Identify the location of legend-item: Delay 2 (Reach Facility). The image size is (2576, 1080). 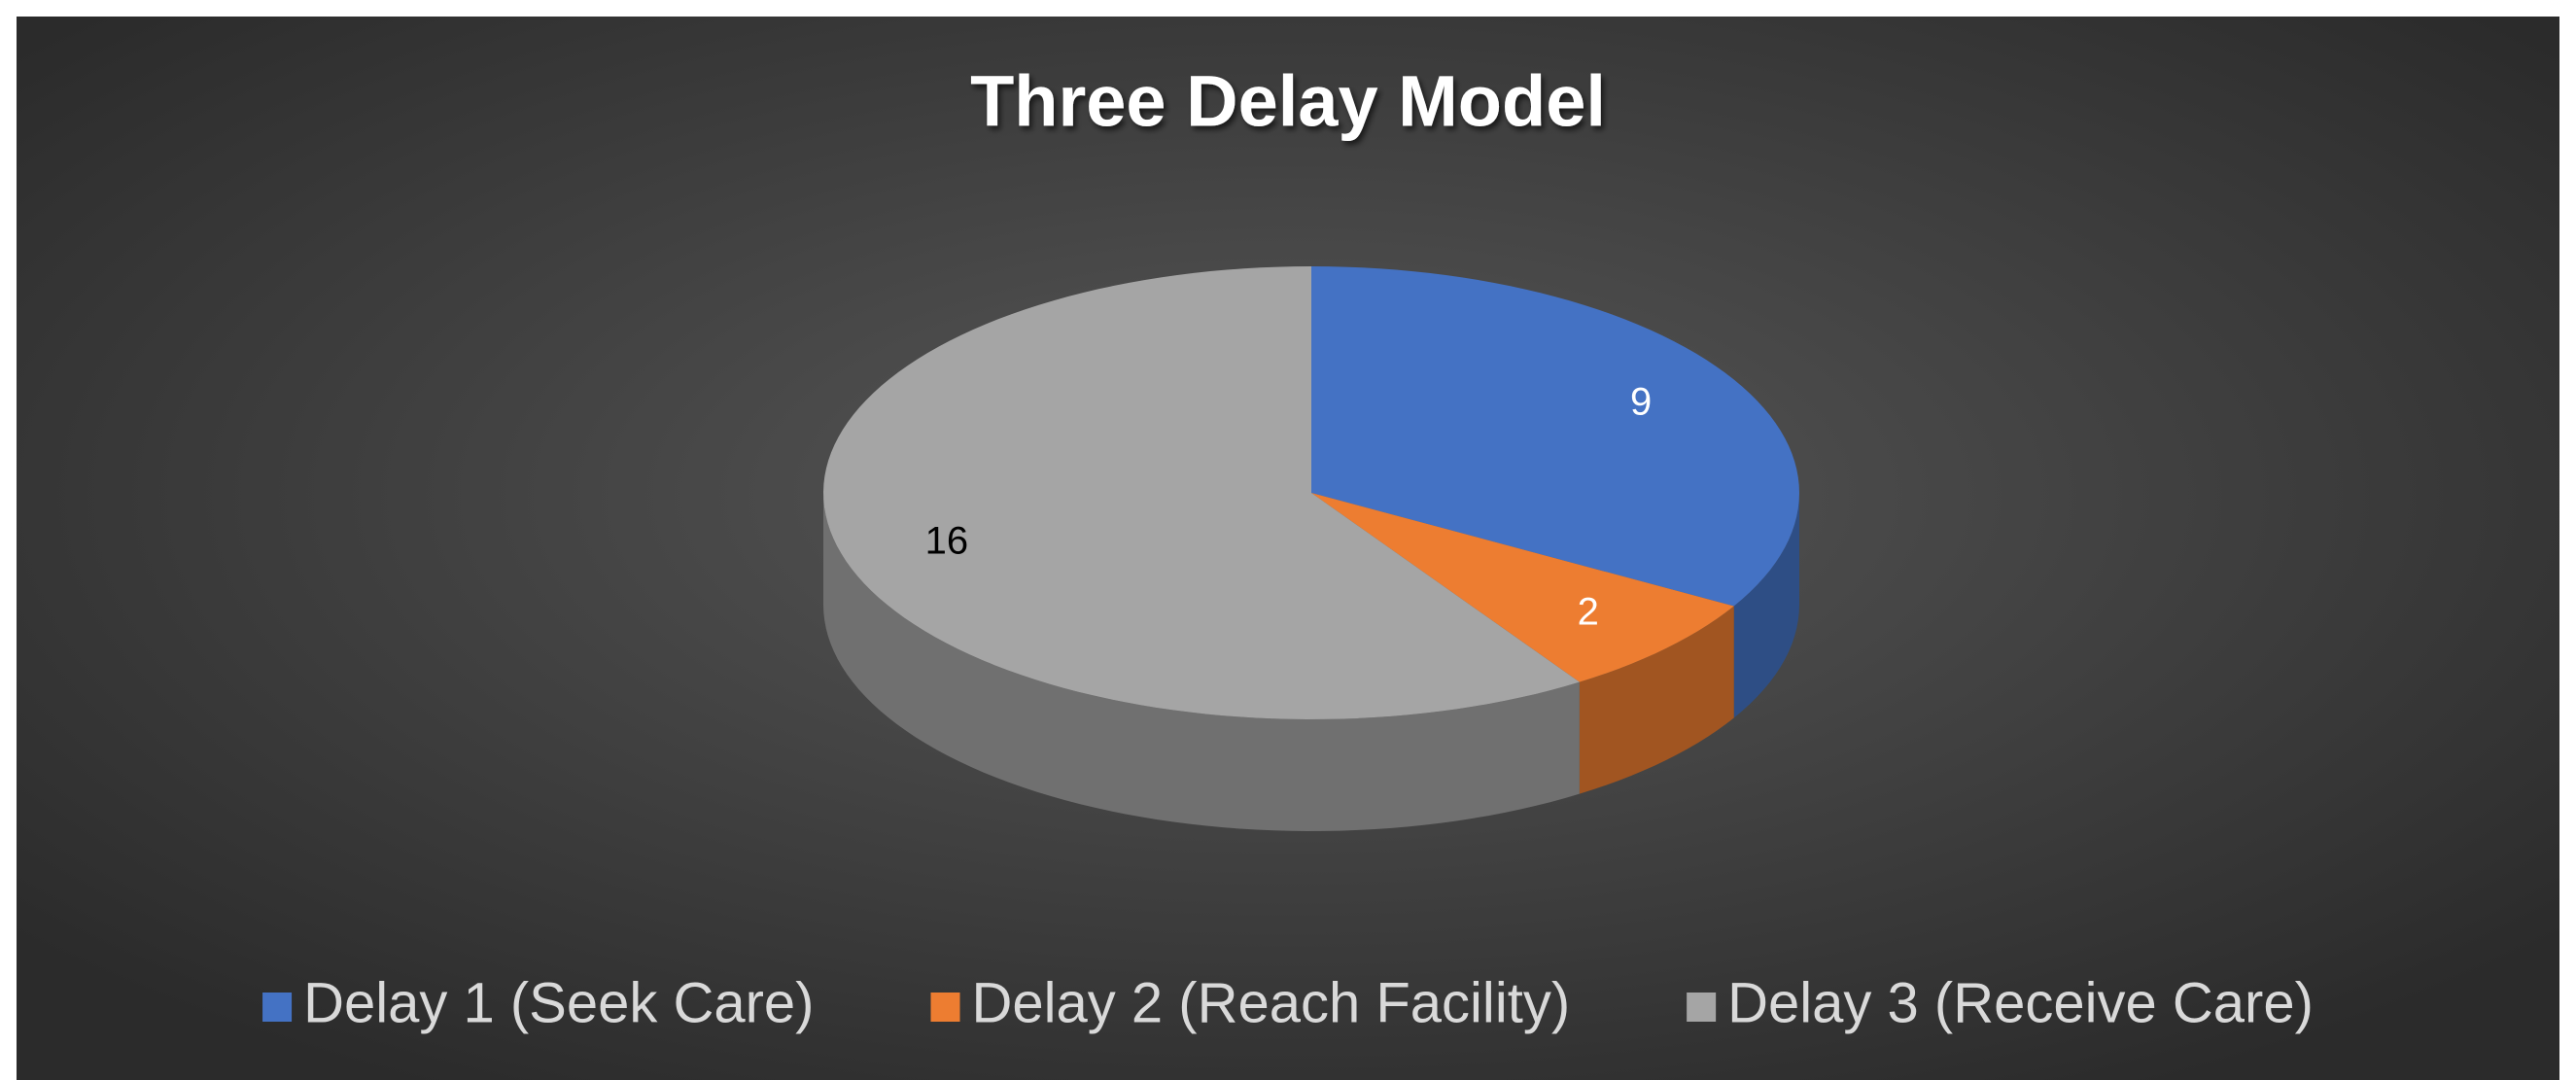
(1250, 1003).